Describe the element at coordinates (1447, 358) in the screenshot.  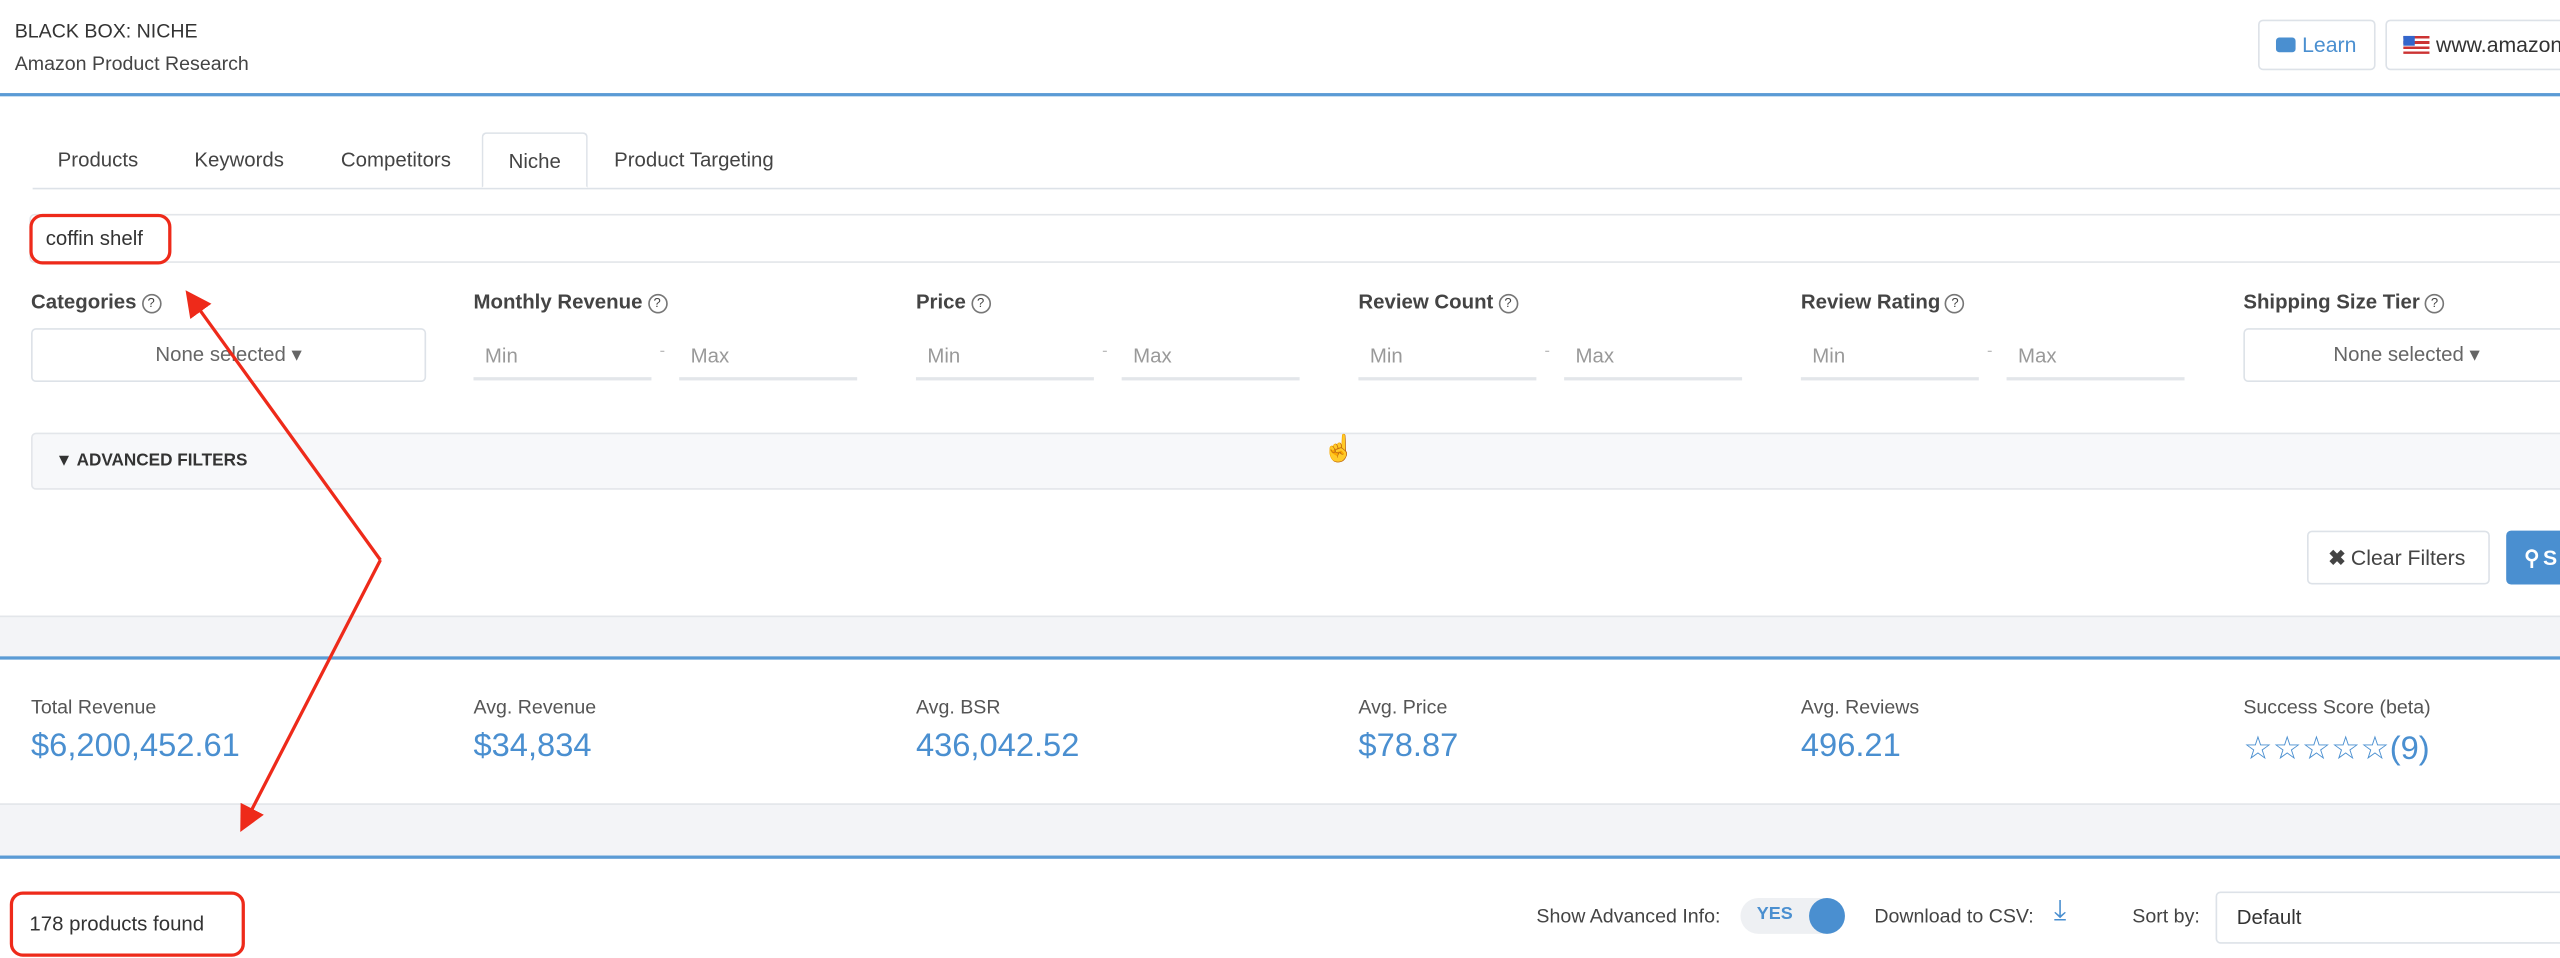
I see `review-count-min: Min` at that location.